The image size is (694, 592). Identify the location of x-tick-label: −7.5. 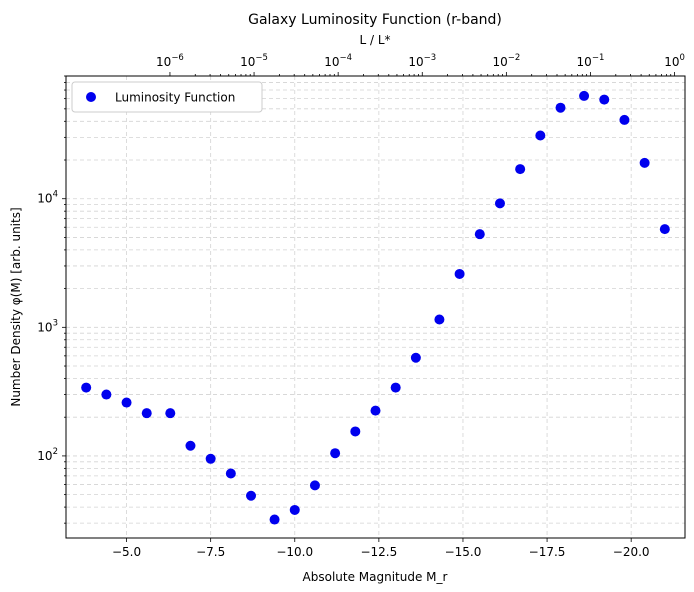
(210, 552).